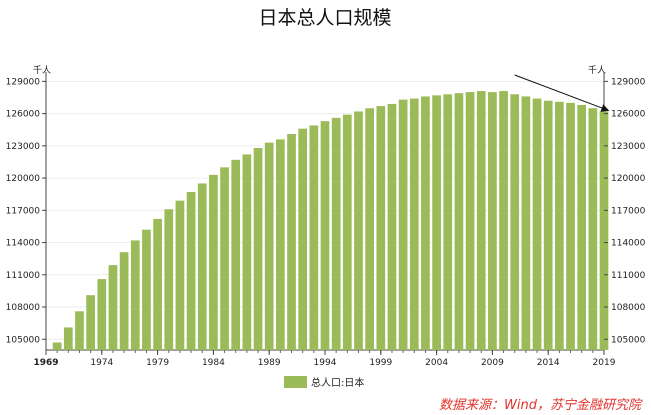 This screenshot has width=651, height=415. Describe the element at coordinates (213, 363) in the screenshot. I see `x-tick-label: 1984` at that location.